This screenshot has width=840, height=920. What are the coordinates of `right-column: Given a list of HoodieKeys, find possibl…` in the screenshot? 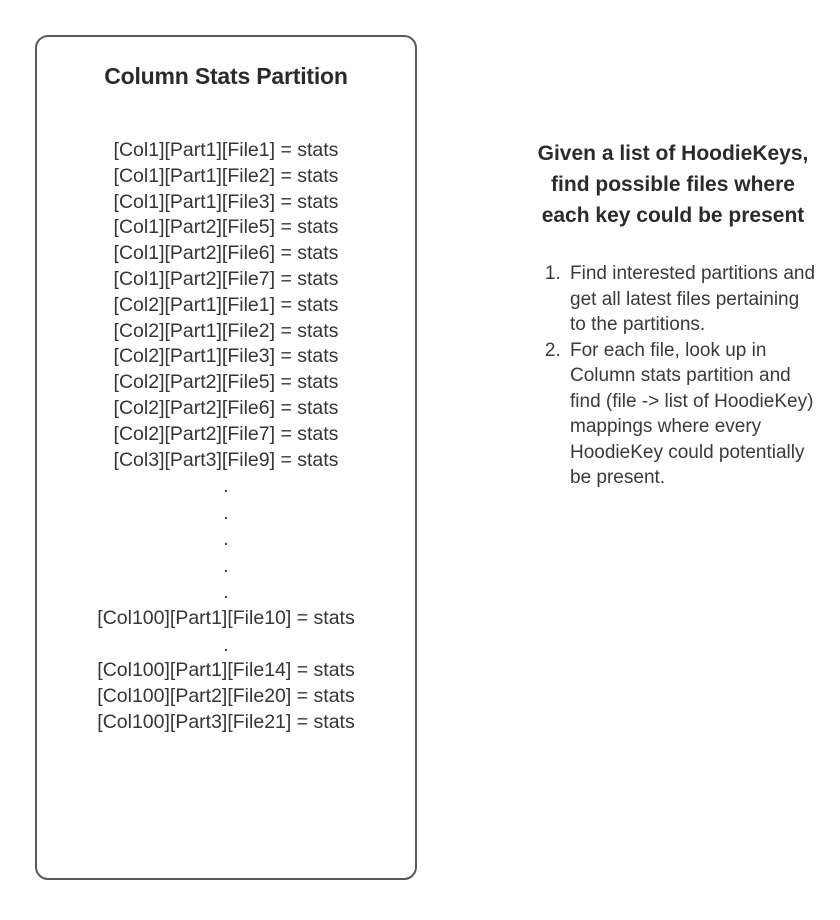 It's located at (673, 314).